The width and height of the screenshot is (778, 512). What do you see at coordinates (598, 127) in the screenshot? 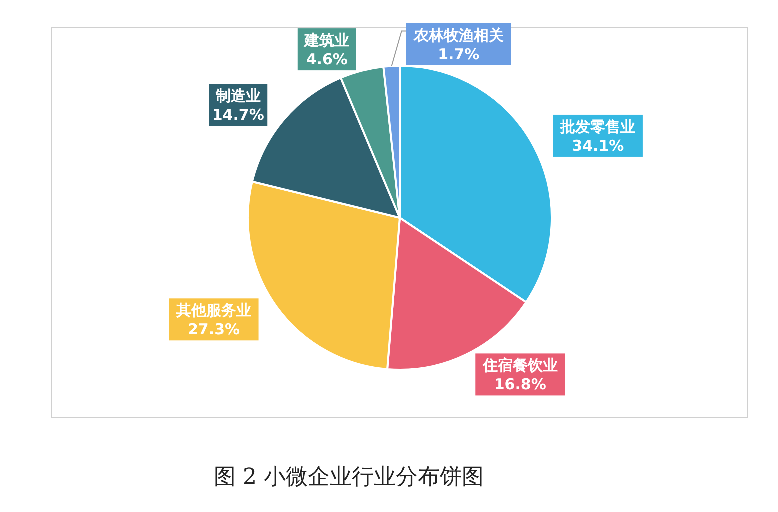
I see `slice-label: 批发零售业` at bounding box center [598, 127].